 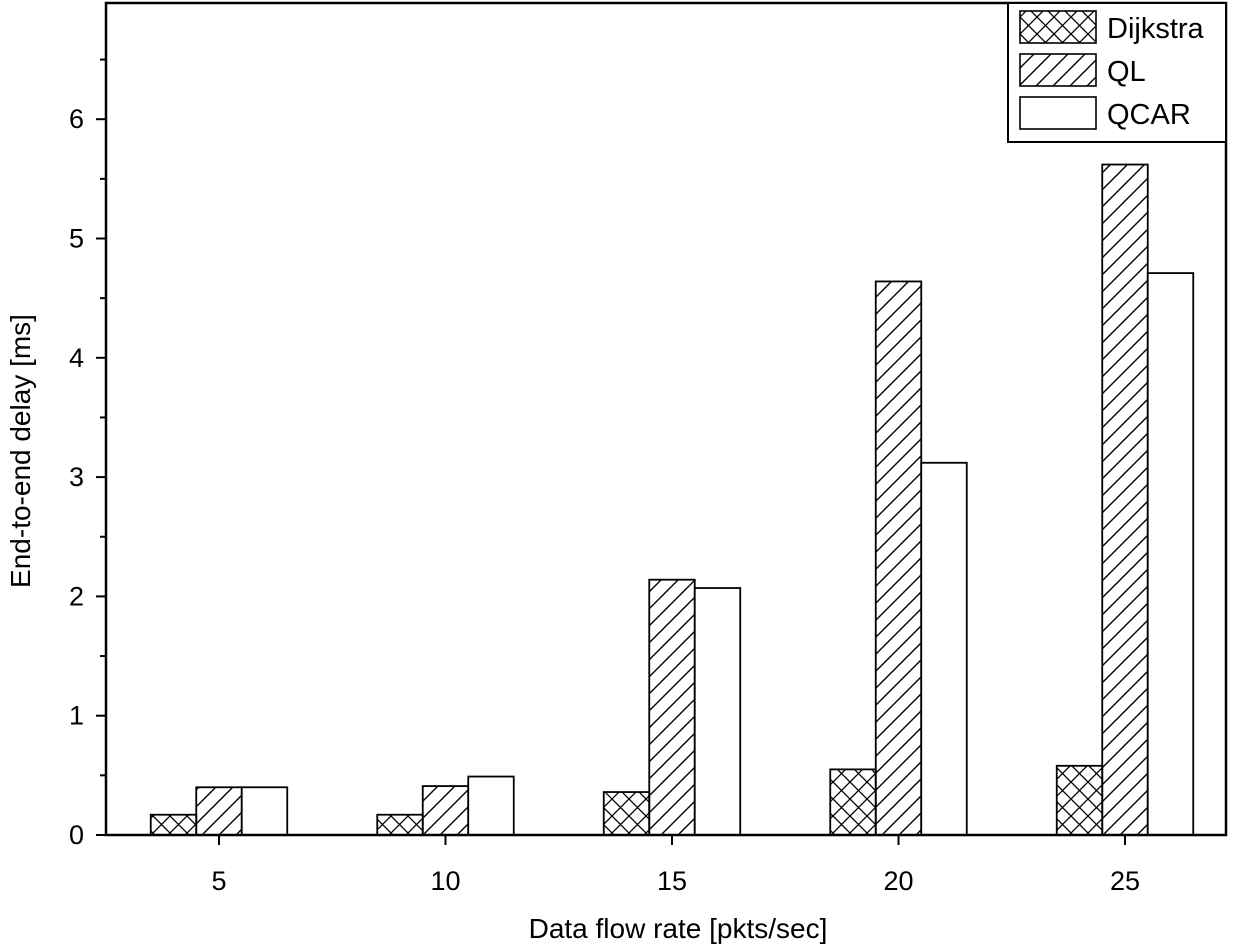 I want to click on x-tick-label: 15, so click(x=672, y=881).